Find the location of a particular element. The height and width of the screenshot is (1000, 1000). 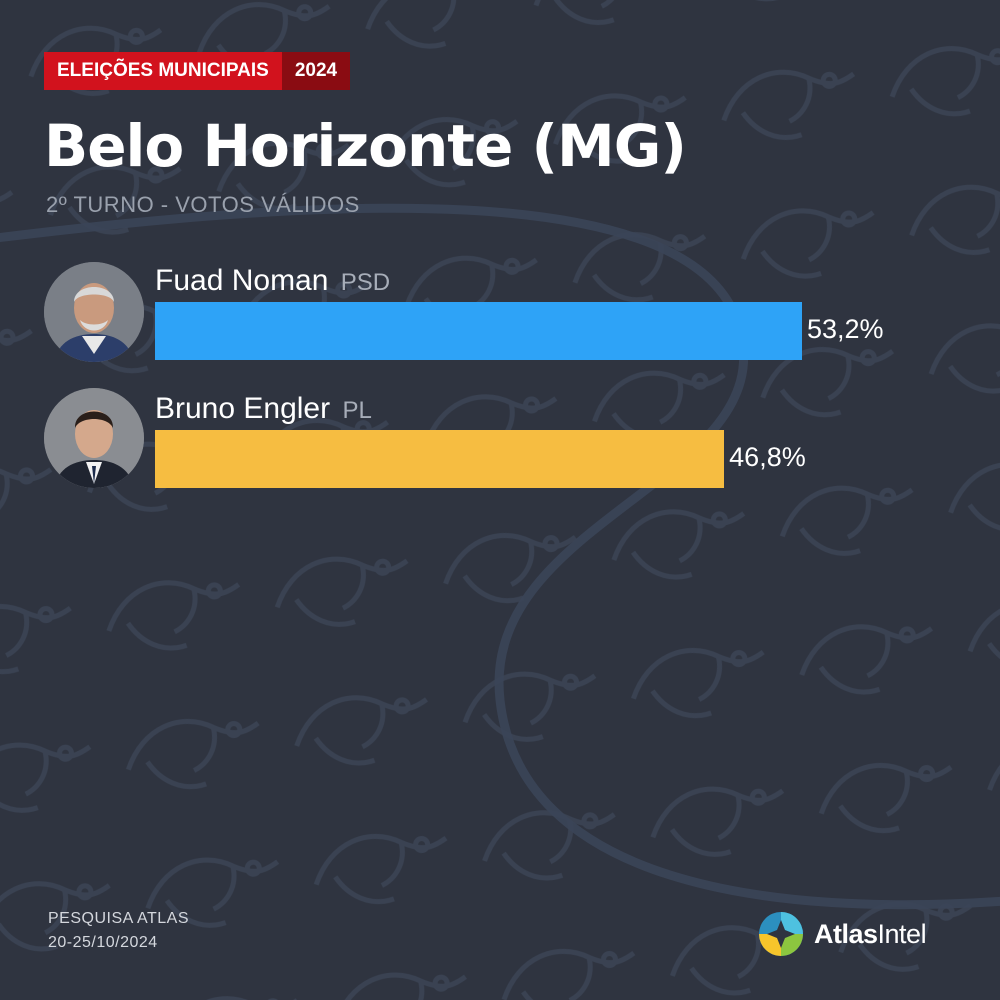

survey-source: PESQUISA ATLAS 20-25/10/2024 is located at coordinates (118, 931).